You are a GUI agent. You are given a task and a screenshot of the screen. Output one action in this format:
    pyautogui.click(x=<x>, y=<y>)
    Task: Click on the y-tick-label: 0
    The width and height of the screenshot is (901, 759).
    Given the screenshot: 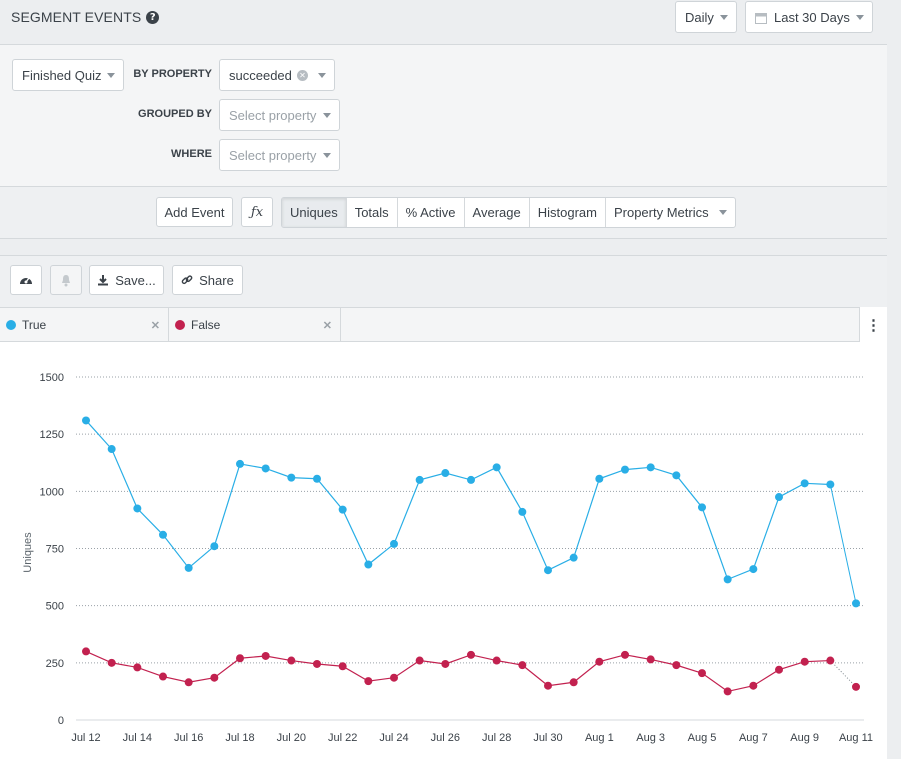 What is the action you would take?
    pyautogui.click(x=61, y=721)
    